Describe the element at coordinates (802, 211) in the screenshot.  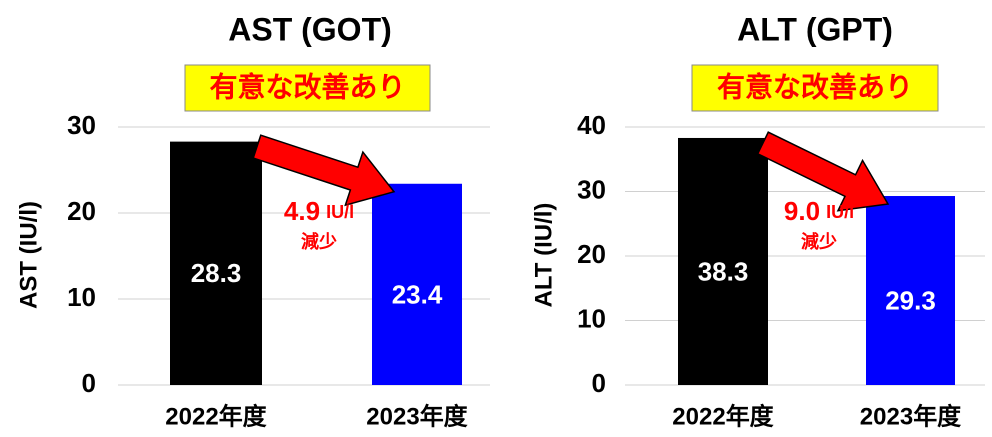
I see `difference-value: 9.0` at that location.